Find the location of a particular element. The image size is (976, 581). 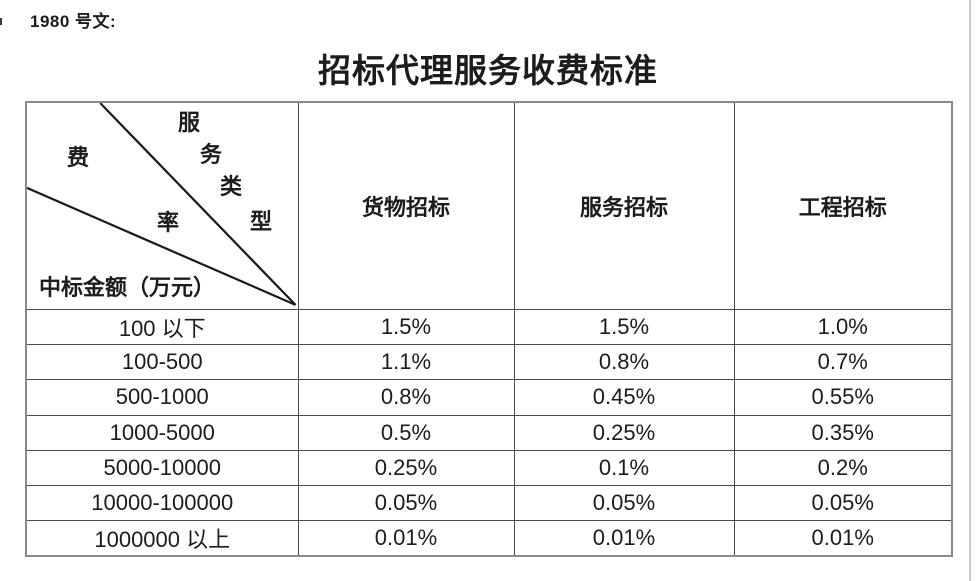

amount-cell: 1000000 以上 is located at coordinates (162, 538).